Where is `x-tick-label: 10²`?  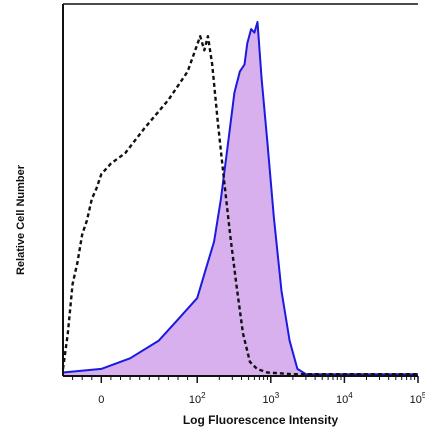 x-tick-label: 10² is located at coordinates (197, 398).